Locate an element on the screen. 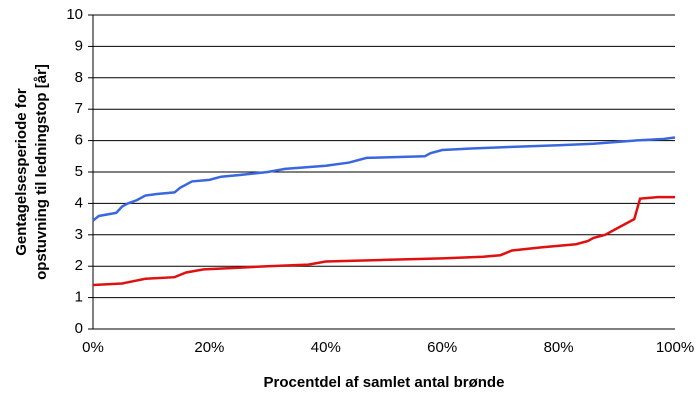 This screenshot has height=401, width=699. y-tick-label: 8 is located at coordinates (79, 77).